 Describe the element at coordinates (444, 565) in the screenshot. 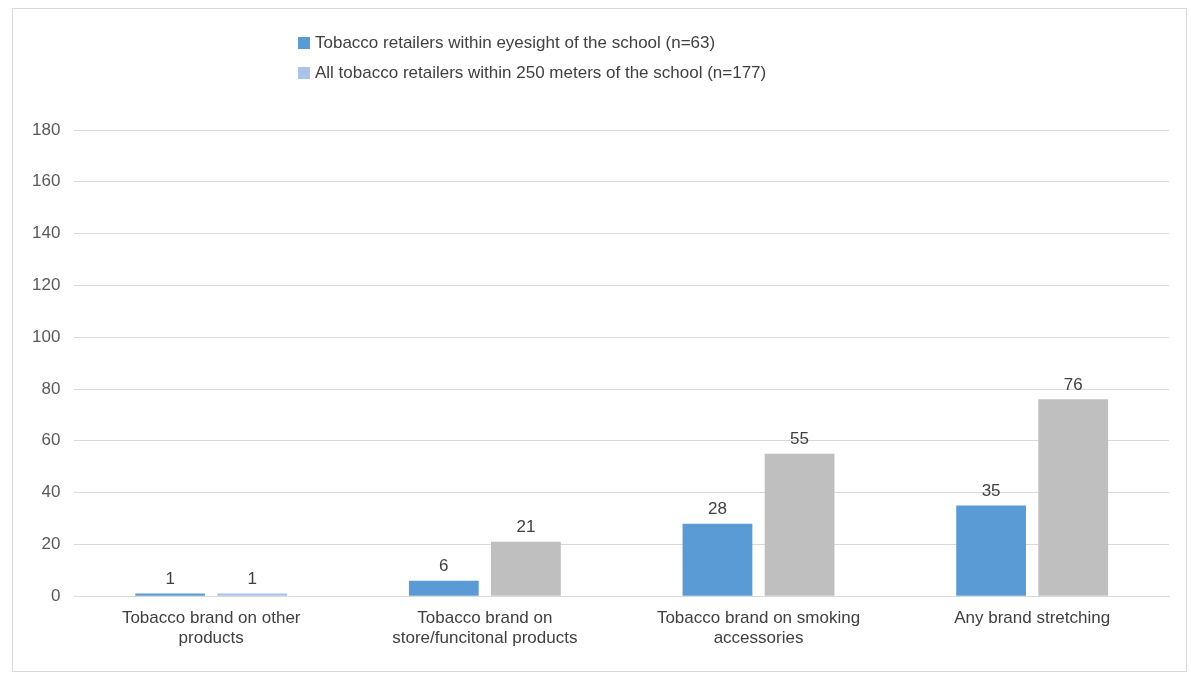

I see `data-label: 6` at that location.